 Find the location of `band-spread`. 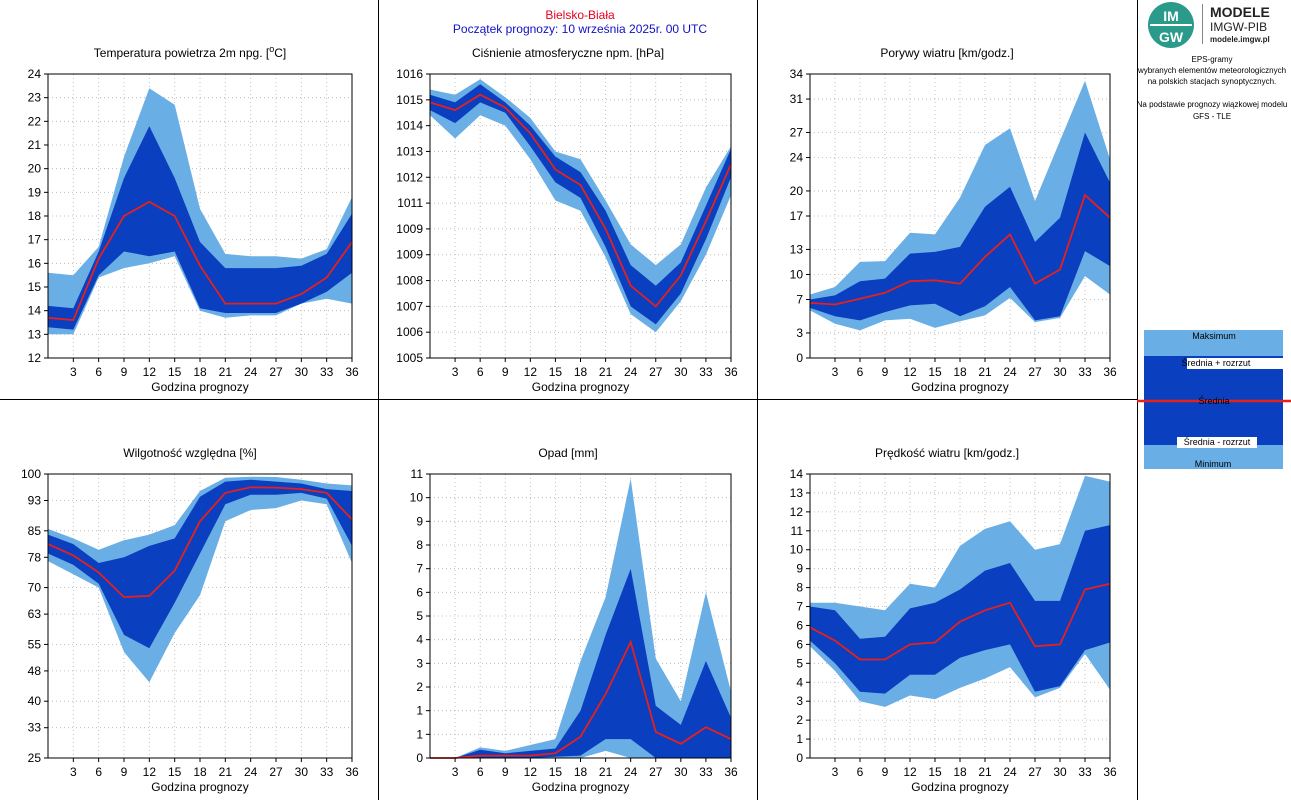

band-spread is located at coordinates (200, 564).